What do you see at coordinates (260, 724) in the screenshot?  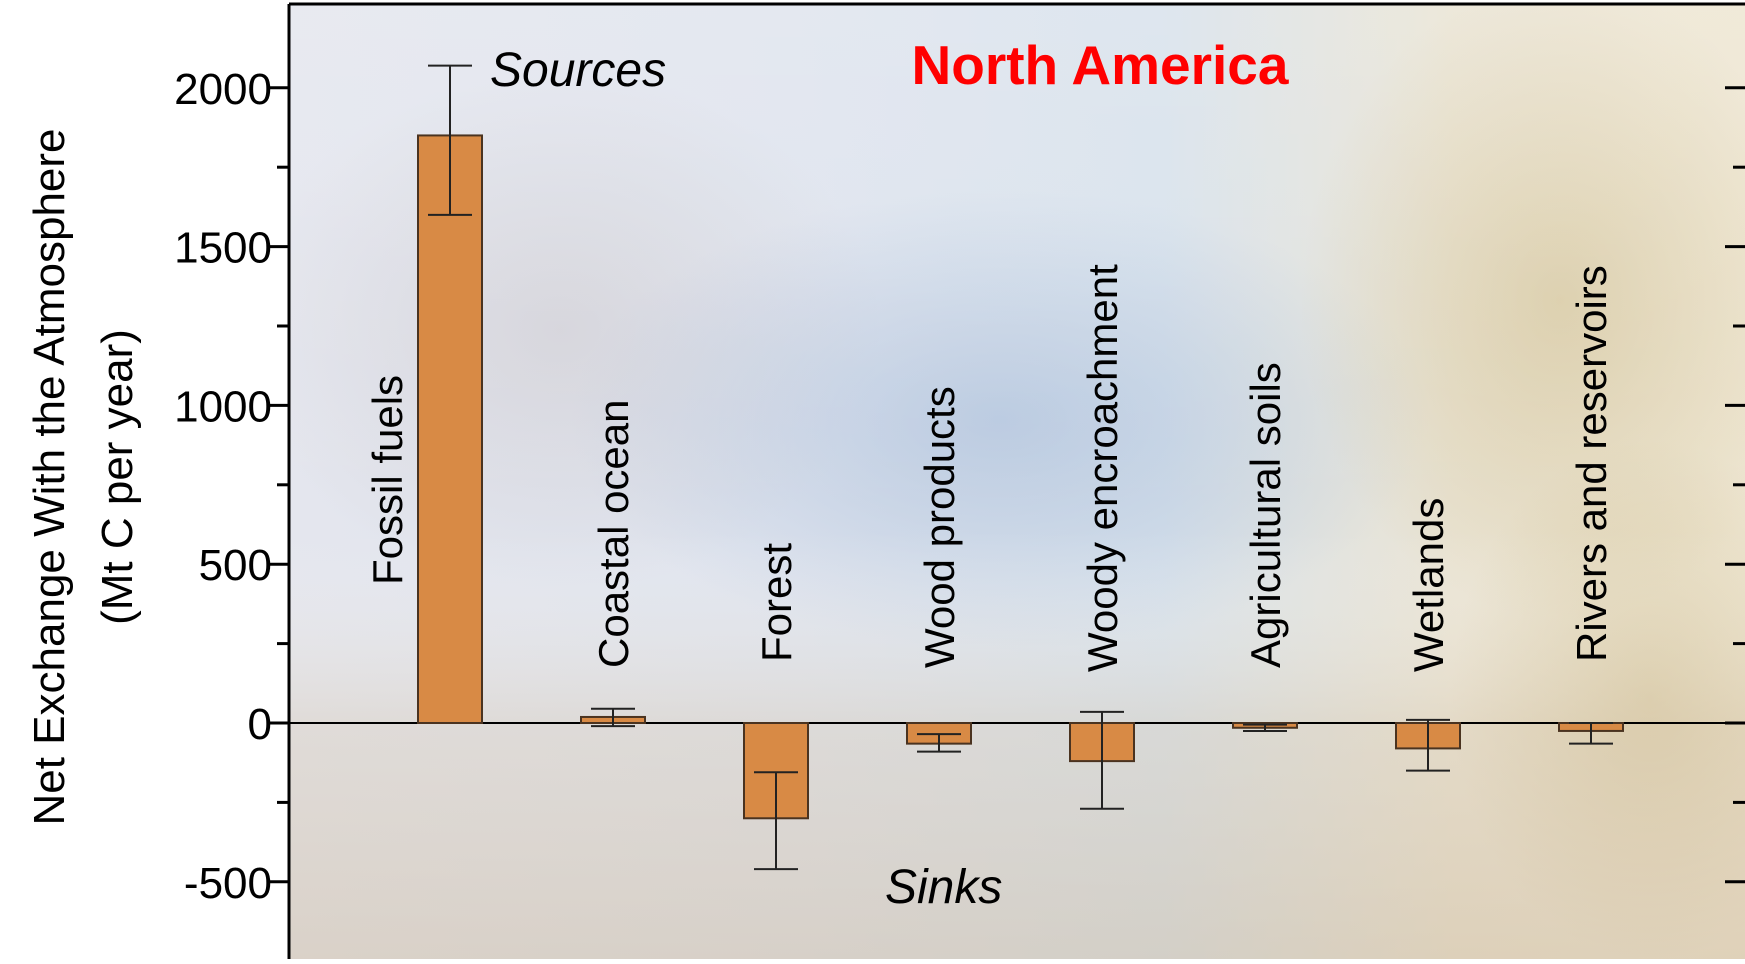 I see `y-tick-label: 0` at bounding box center [260, 724].